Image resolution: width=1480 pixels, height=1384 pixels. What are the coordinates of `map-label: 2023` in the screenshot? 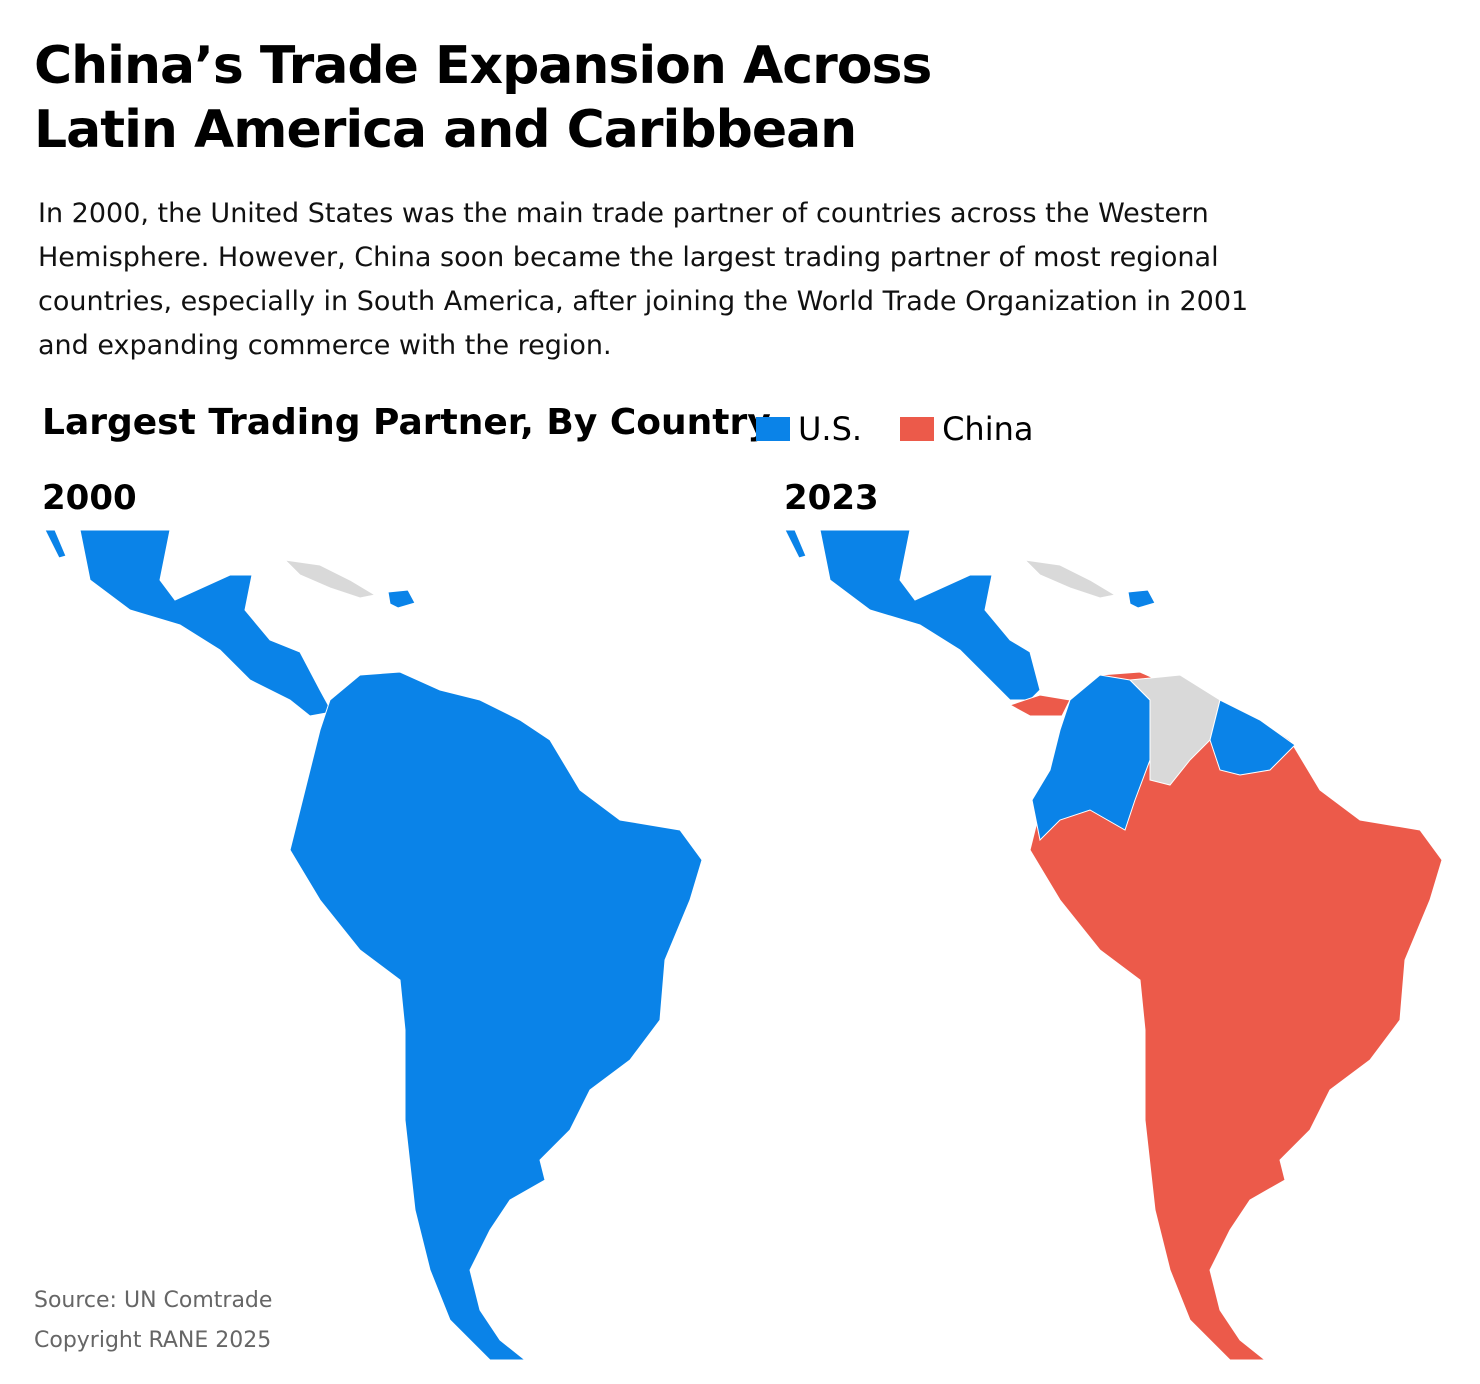 It's located at (831, 498).